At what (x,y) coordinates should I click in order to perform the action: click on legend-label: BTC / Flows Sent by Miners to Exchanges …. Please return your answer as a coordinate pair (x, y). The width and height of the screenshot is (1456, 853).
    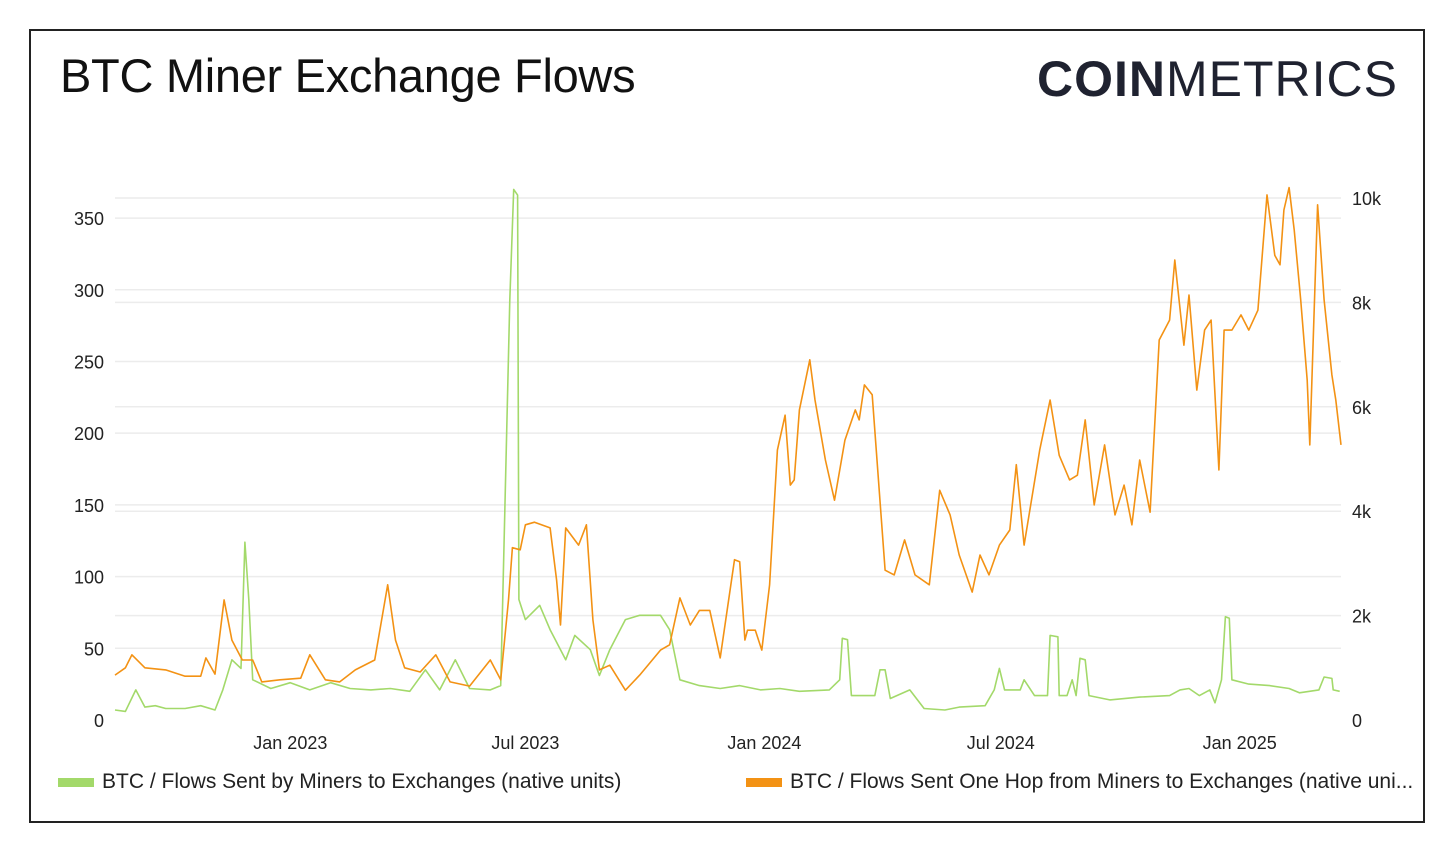
    Looking at the image, I should click on (362, 781).